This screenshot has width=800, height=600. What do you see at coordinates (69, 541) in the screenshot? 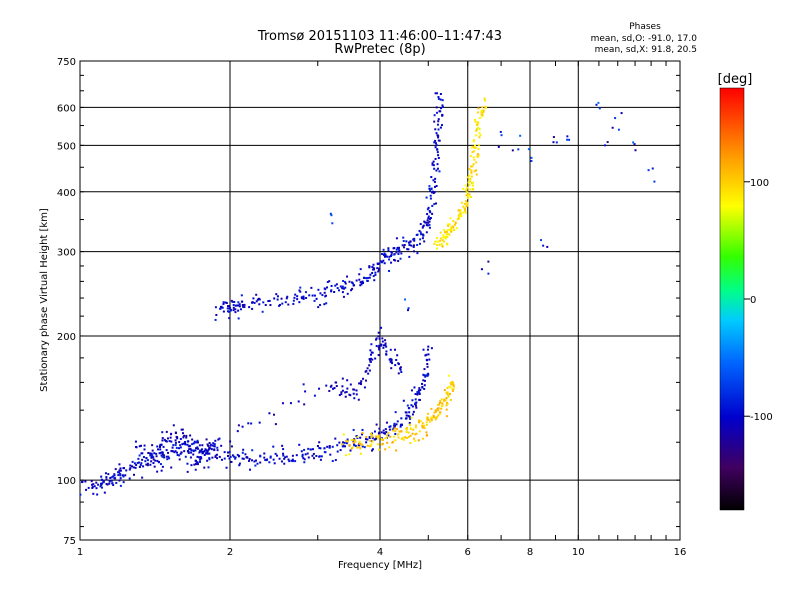
I see `y-tick-label: 75` at bounding box center [69, 541].